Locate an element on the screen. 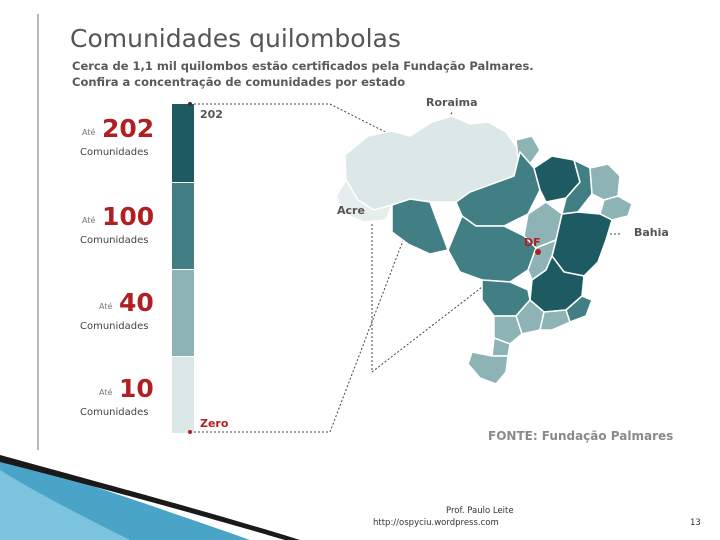 The height and width of the screenshot is (540, 720). map-state-acre is located at coordinates (364, 200).